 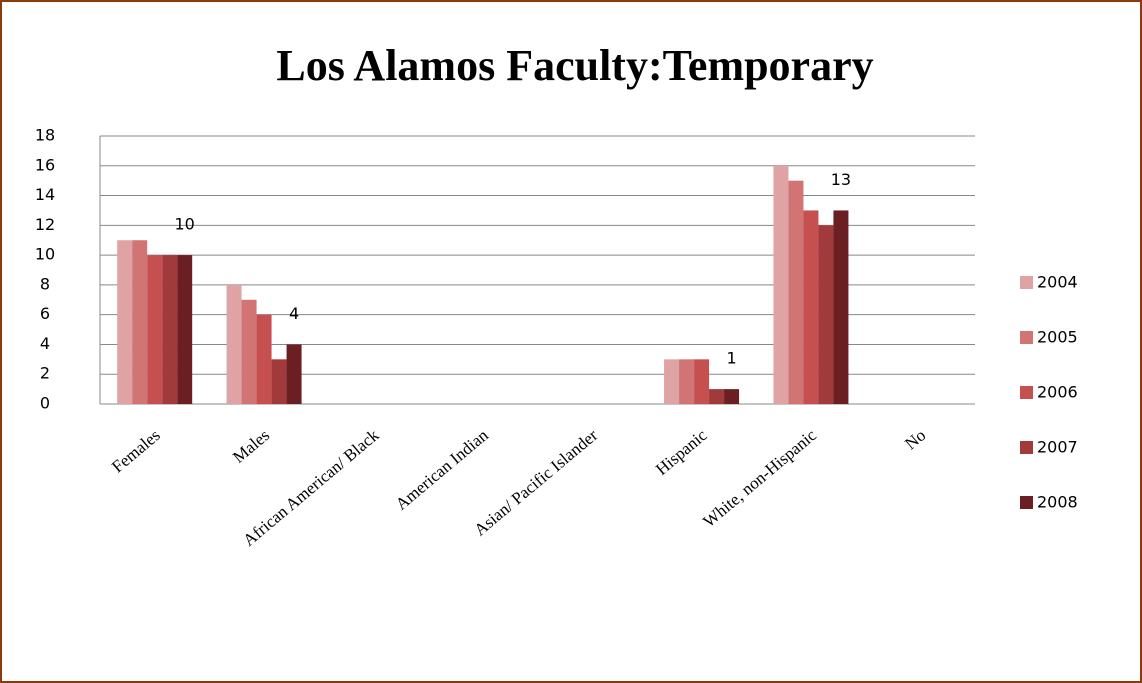 I want to click on y-tick-label: 14, so click(x=45, y=194).